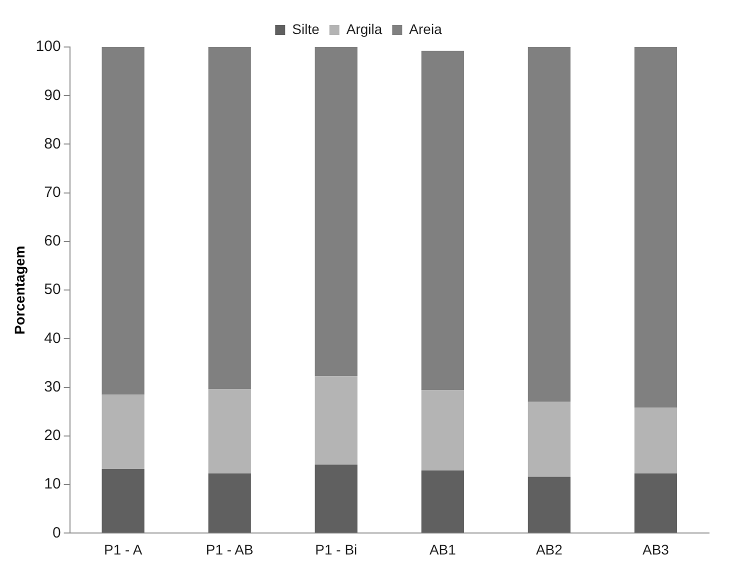 This screenshot has height=570, width=737. Describe the element at coordinates (48, 47) in the screenshot. I see `y-tick-label: 100` at that location.